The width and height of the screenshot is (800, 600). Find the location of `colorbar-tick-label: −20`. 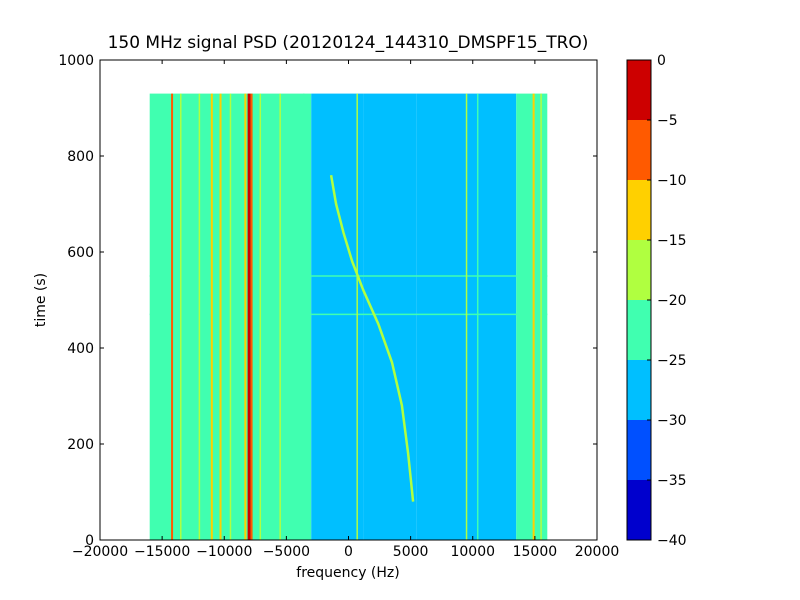

colorbar-tick-label: −20 is located at coordinates (672, 301).